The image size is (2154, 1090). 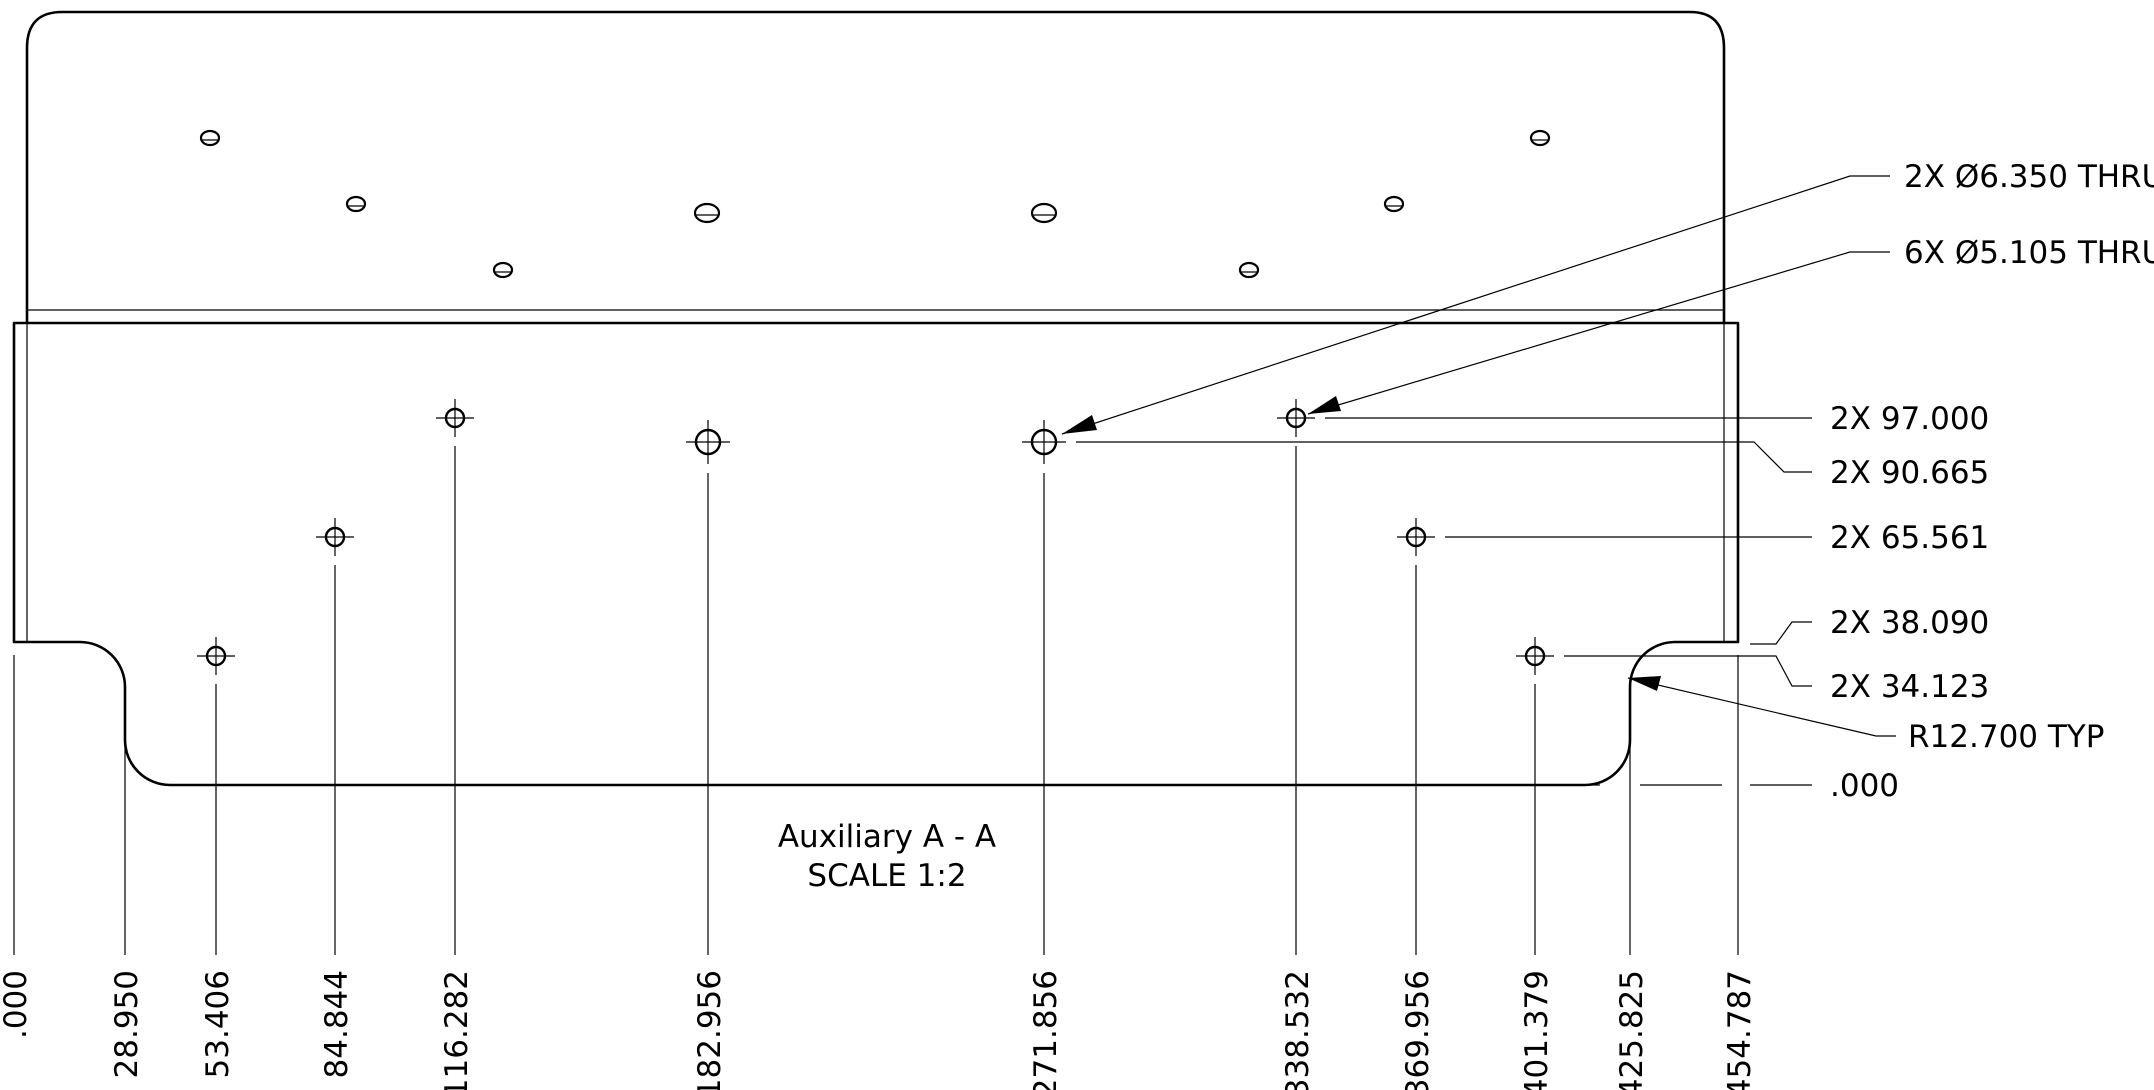 I want to click on dim-label: 116.282, so click(x=457, y=1030).